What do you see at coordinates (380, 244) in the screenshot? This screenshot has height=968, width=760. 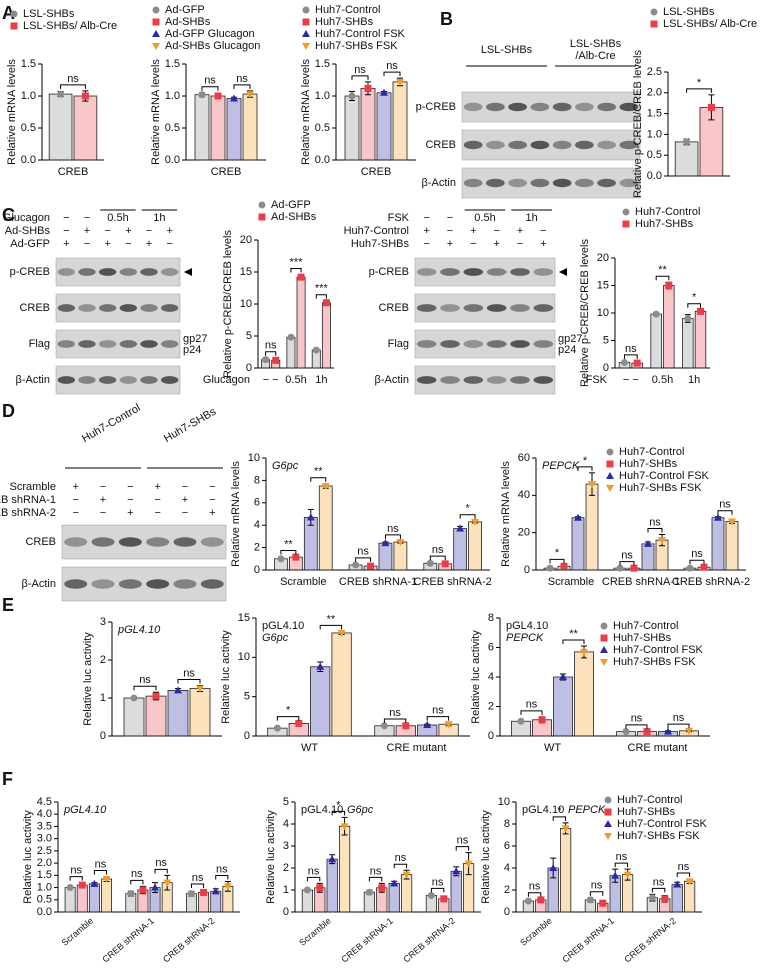 I see `treatment-label: Huh7-SHBs` at bounding box center [380, 244].